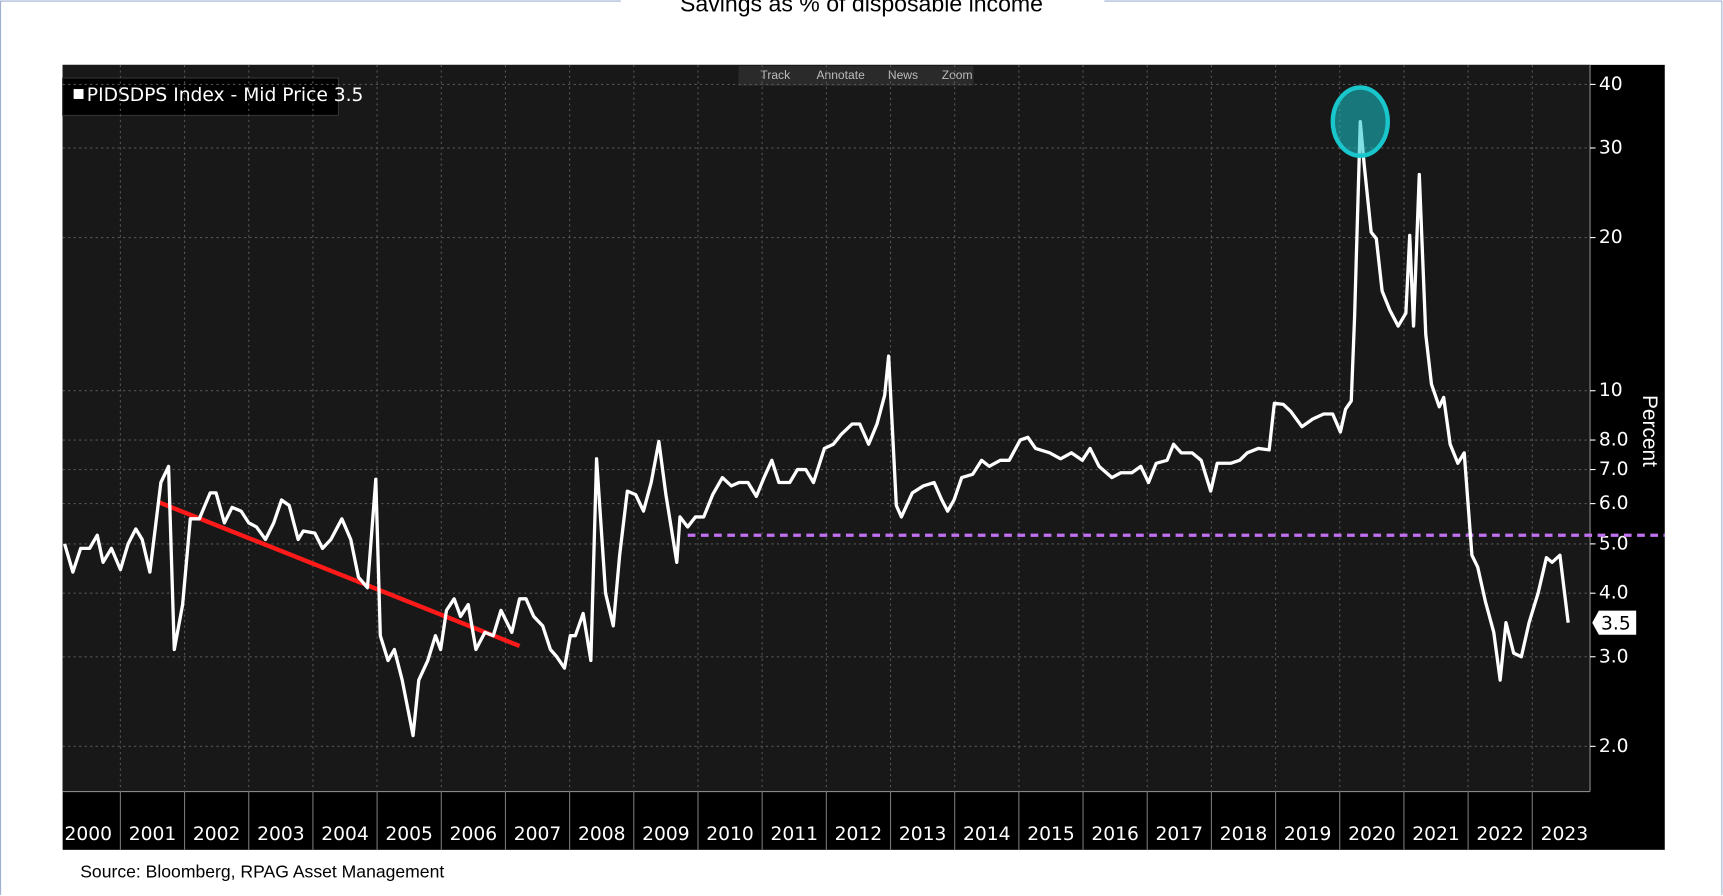 The width and height of the screenshot is (1723, 896). What do you see at coordinates (1611, 237) in the screenshot?
I see `y-tick-label: 20` at bounding box center [1611, 237].